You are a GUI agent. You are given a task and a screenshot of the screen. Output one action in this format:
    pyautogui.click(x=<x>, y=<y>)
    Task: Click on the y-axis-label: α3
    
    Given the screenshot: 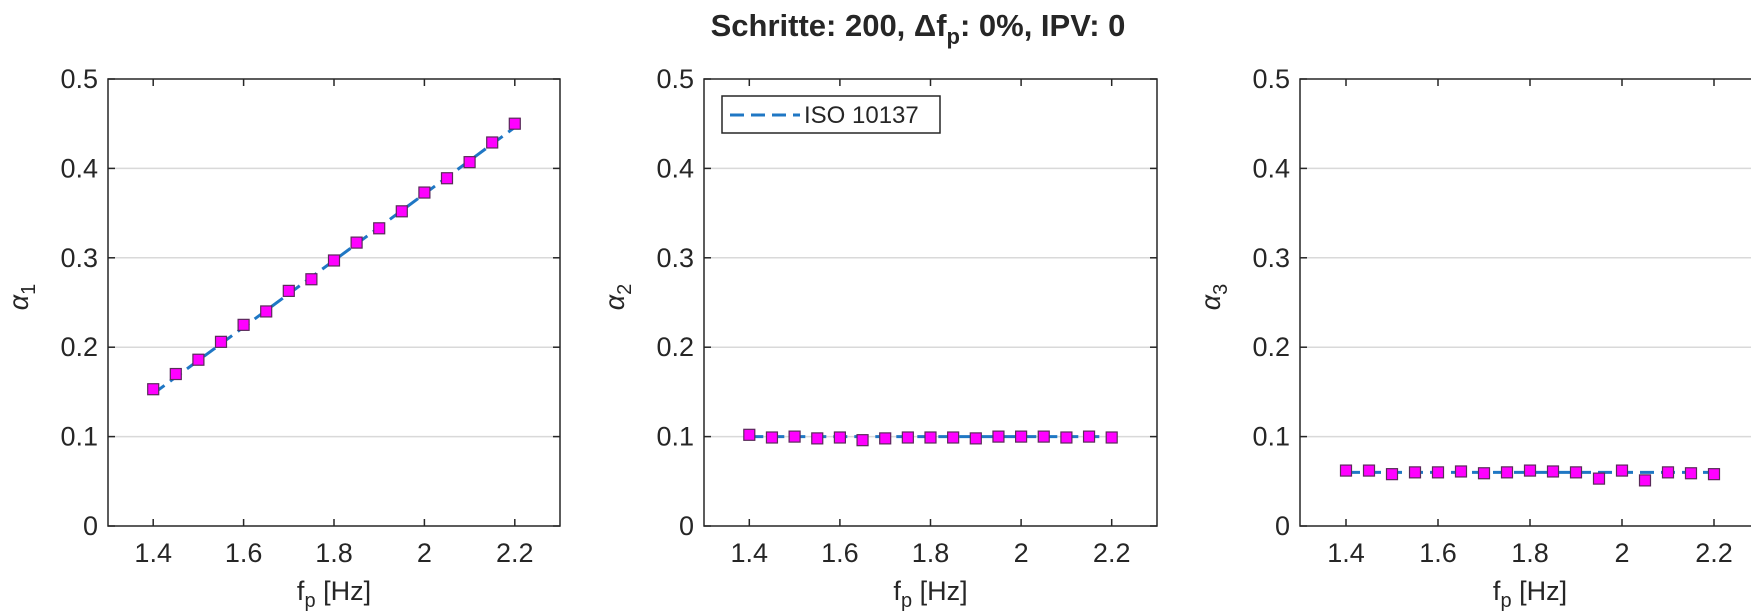 What is the action you would take?
    pyautogui.click(x=1214, y=297)
    